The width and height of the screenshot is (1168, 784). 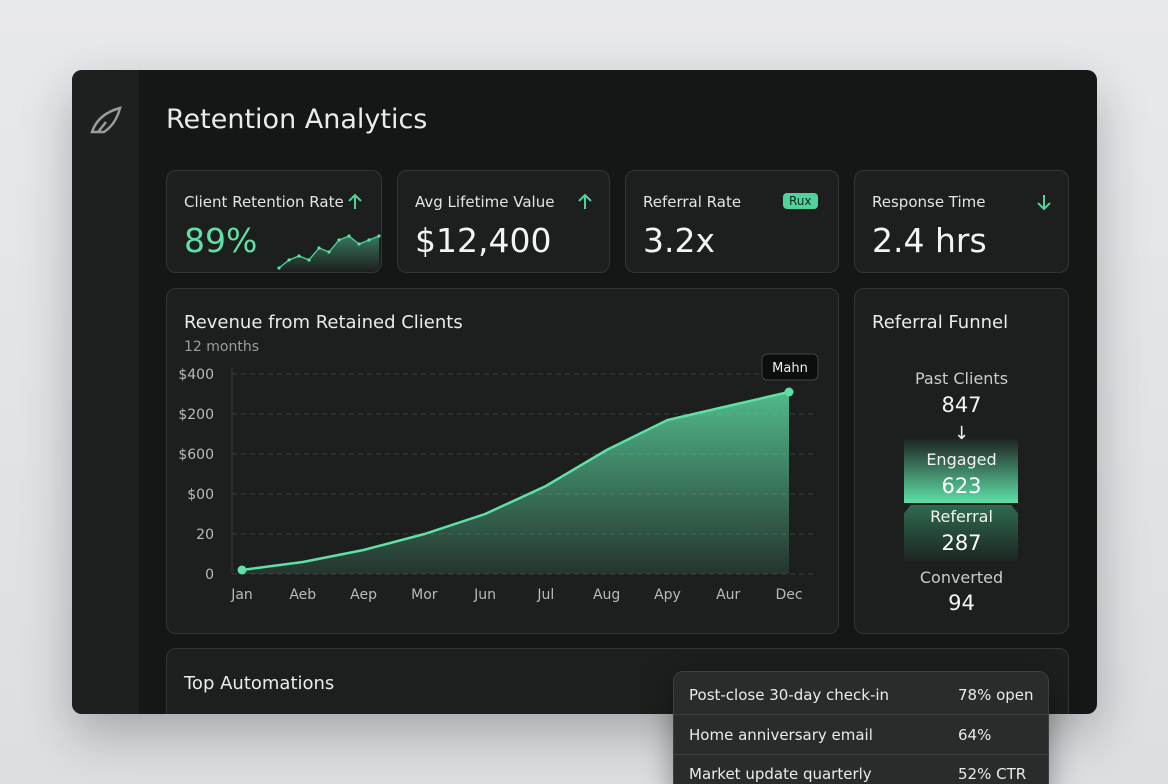 What do you see at coordinates (274, 221) in the screenshot?
I see `kpi-card: Client Retention Rate 89%` at bounding box center [274, 221].